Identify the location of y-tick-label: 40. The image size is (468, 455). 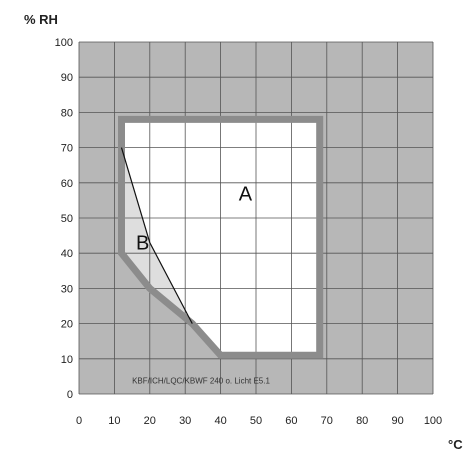
(67, 254).